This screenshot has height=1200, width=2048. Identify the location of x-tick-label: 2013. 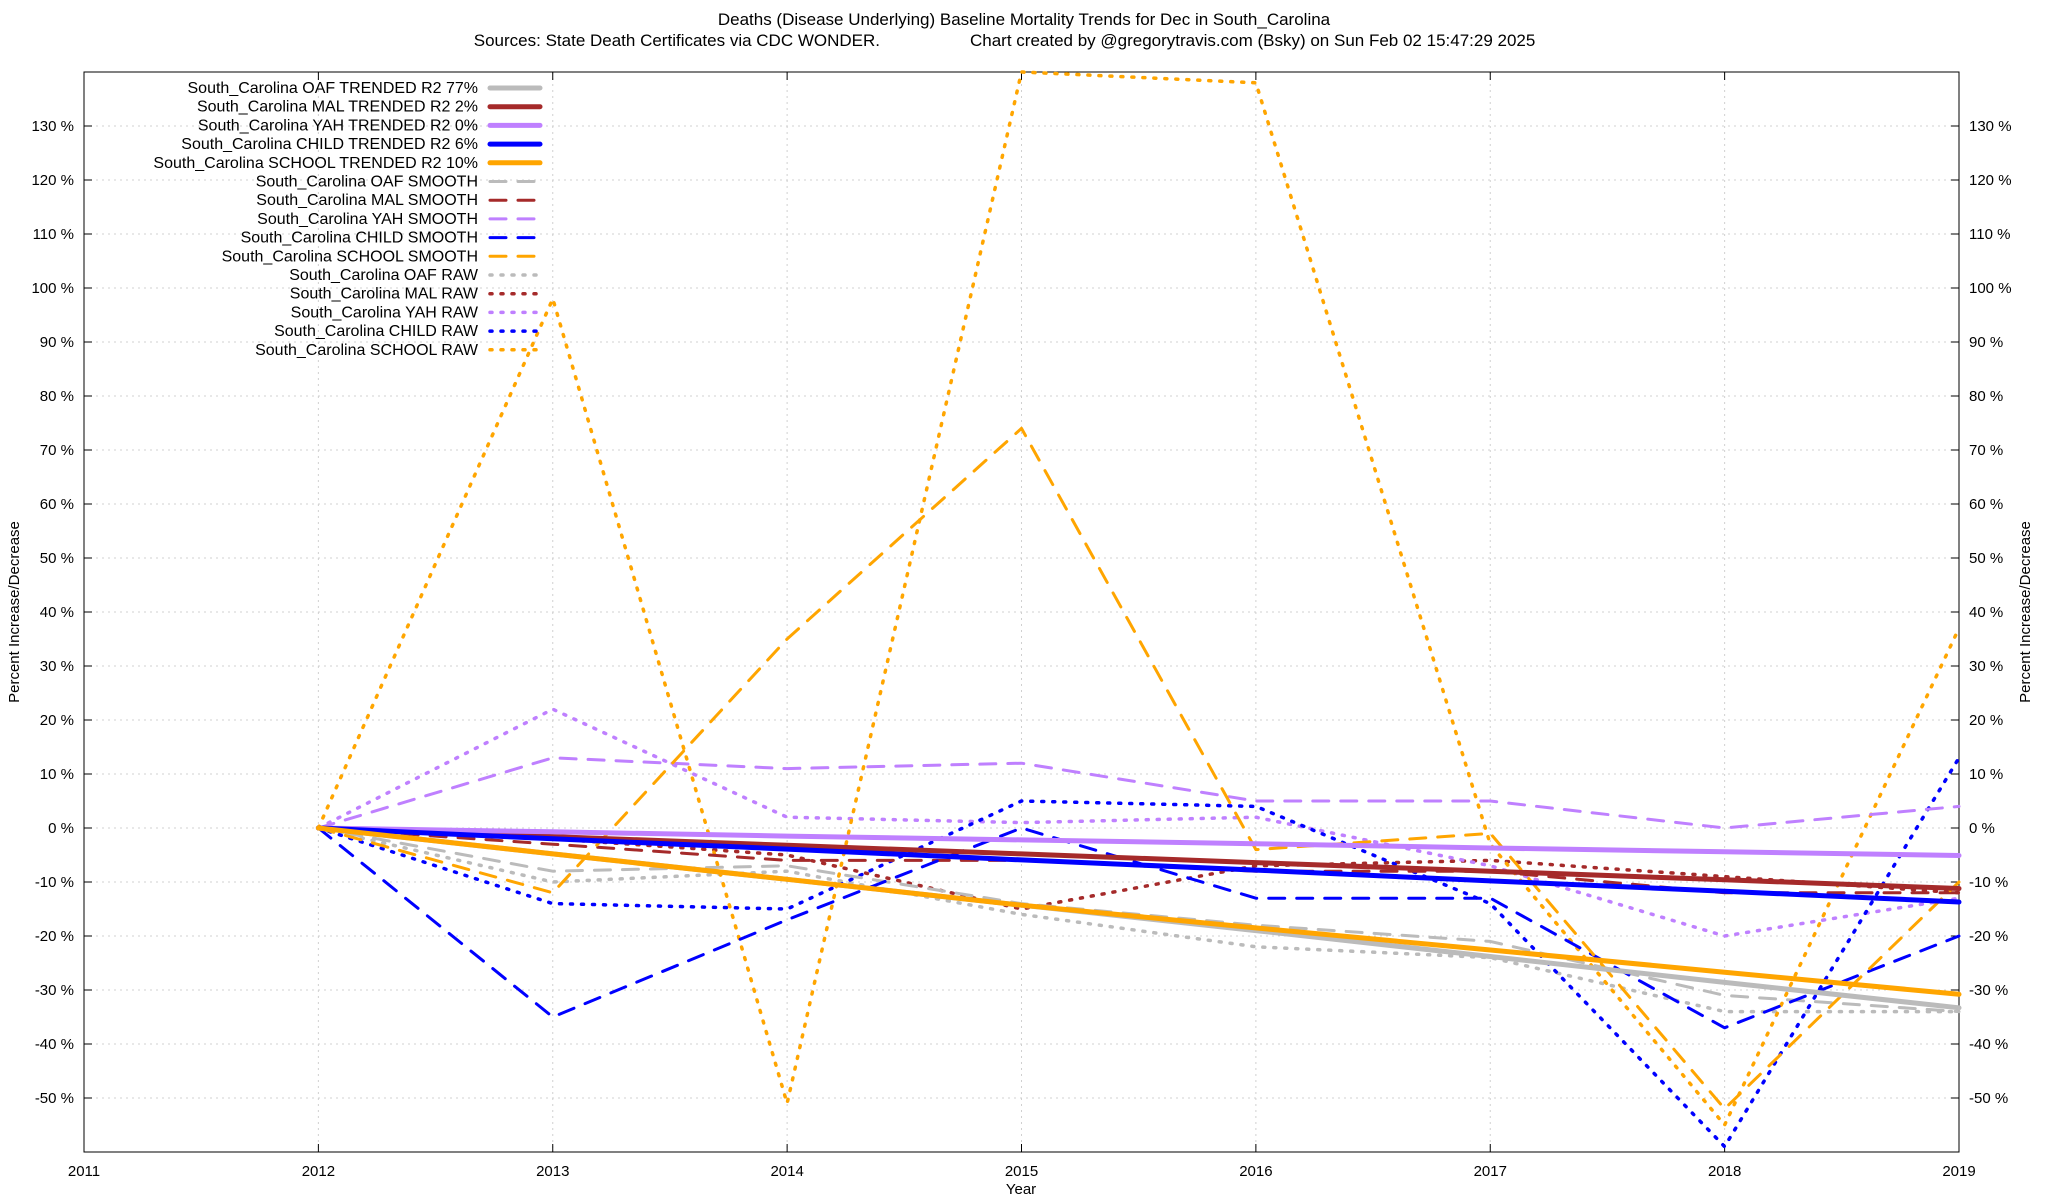
(552, 1171).